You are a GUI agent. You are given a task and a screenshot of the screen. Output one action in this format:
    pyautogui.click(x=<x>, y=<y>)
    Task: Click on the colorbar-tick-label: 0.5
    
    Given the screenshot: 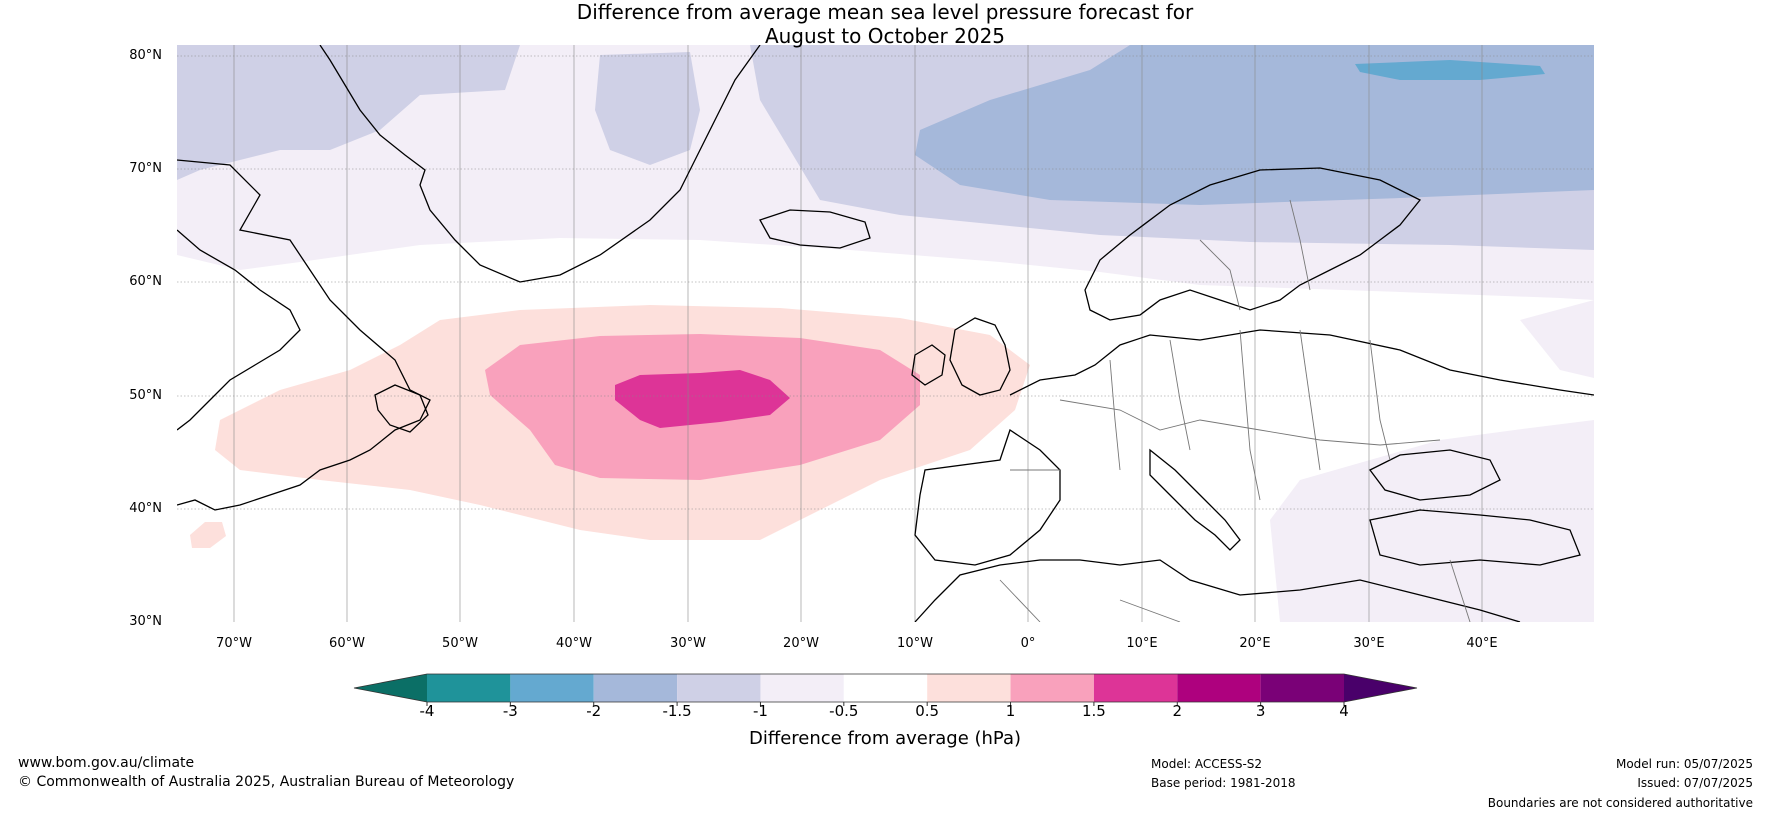 What is the action you would take?
    pyautogui.click(x=927, y=711)
    